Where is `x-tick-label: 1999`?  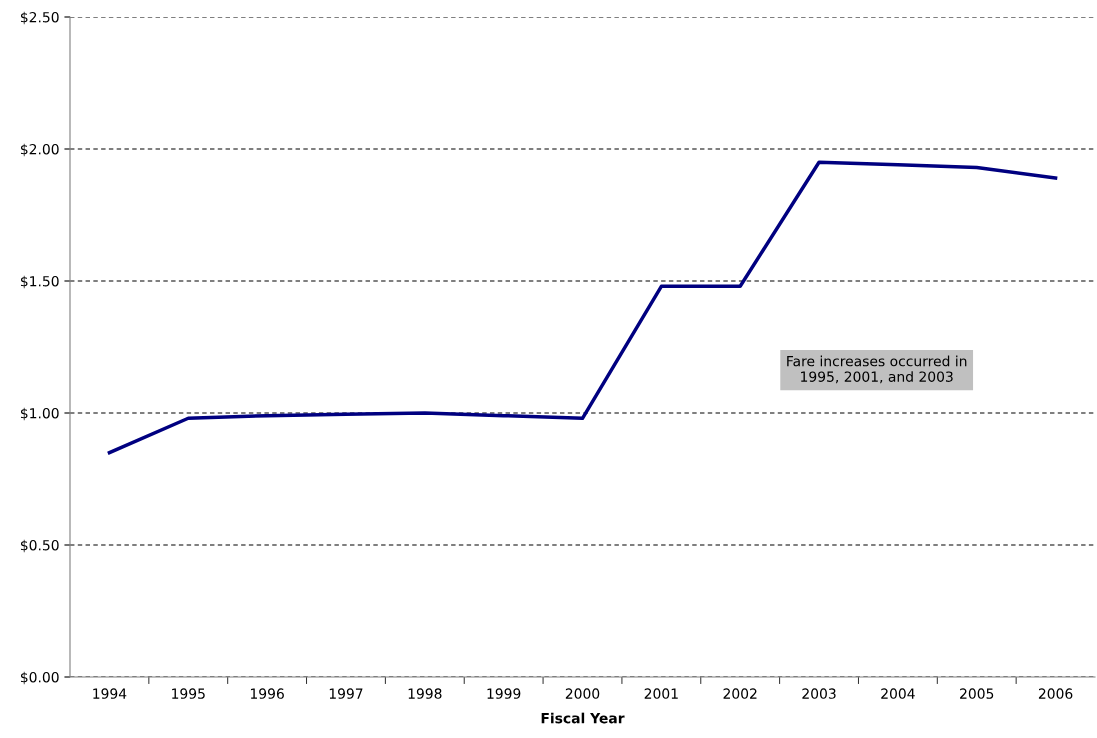
x-tick-label: 1999 is located at coordinates (504, 693).